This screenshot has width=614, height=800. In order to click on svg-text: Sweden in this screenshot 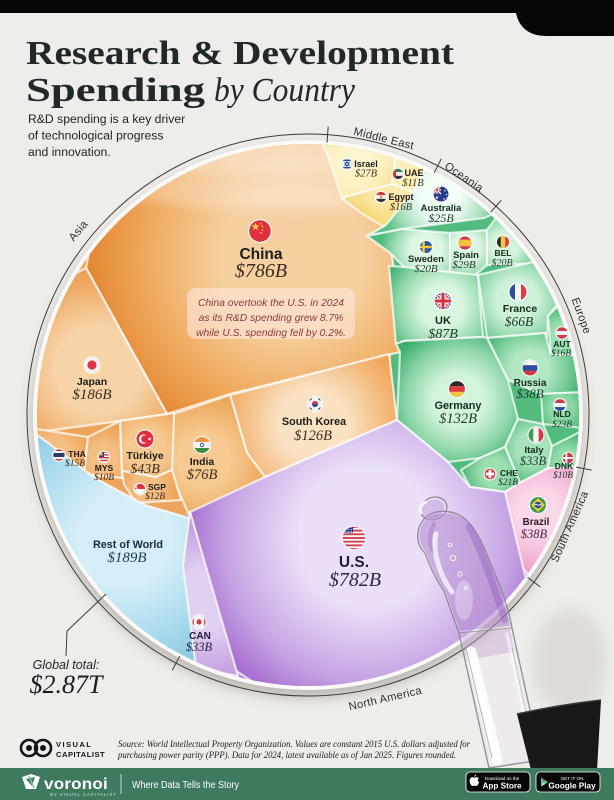, I will do `click(426, 259)`.